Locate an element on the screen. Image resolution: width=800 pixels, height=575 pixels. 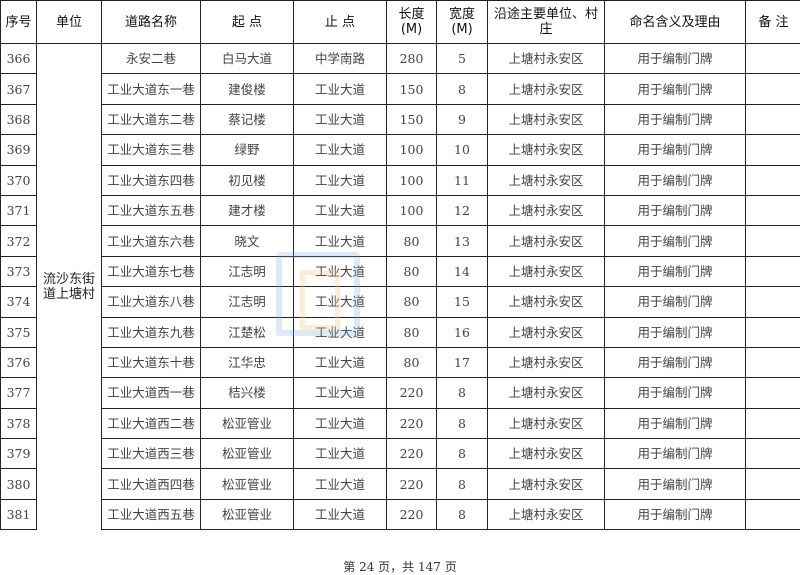
cell-width: 14 is located at coordinates (462, 271).